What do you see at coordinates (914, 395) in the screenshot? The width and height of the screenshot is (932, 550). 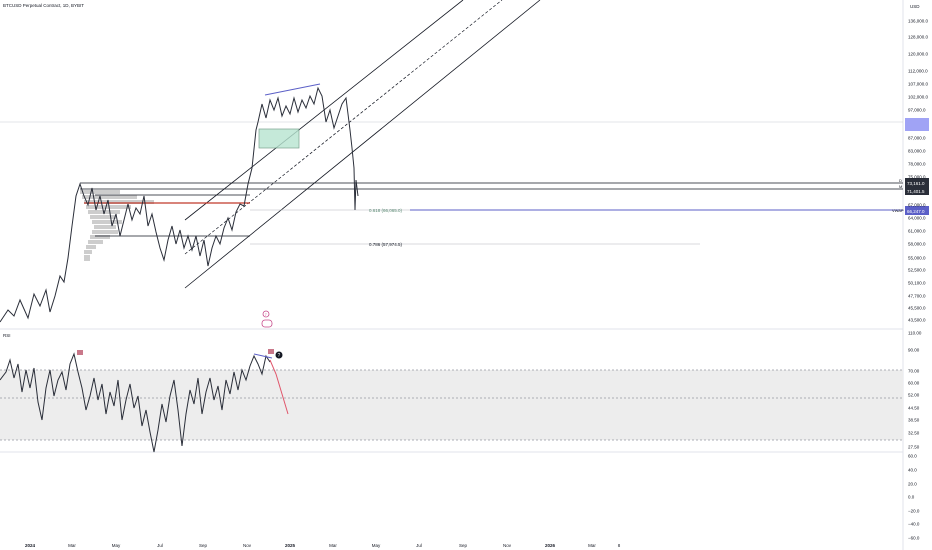 I see `rsi-tick-label: 52.00` at bounding box center [914, 395].